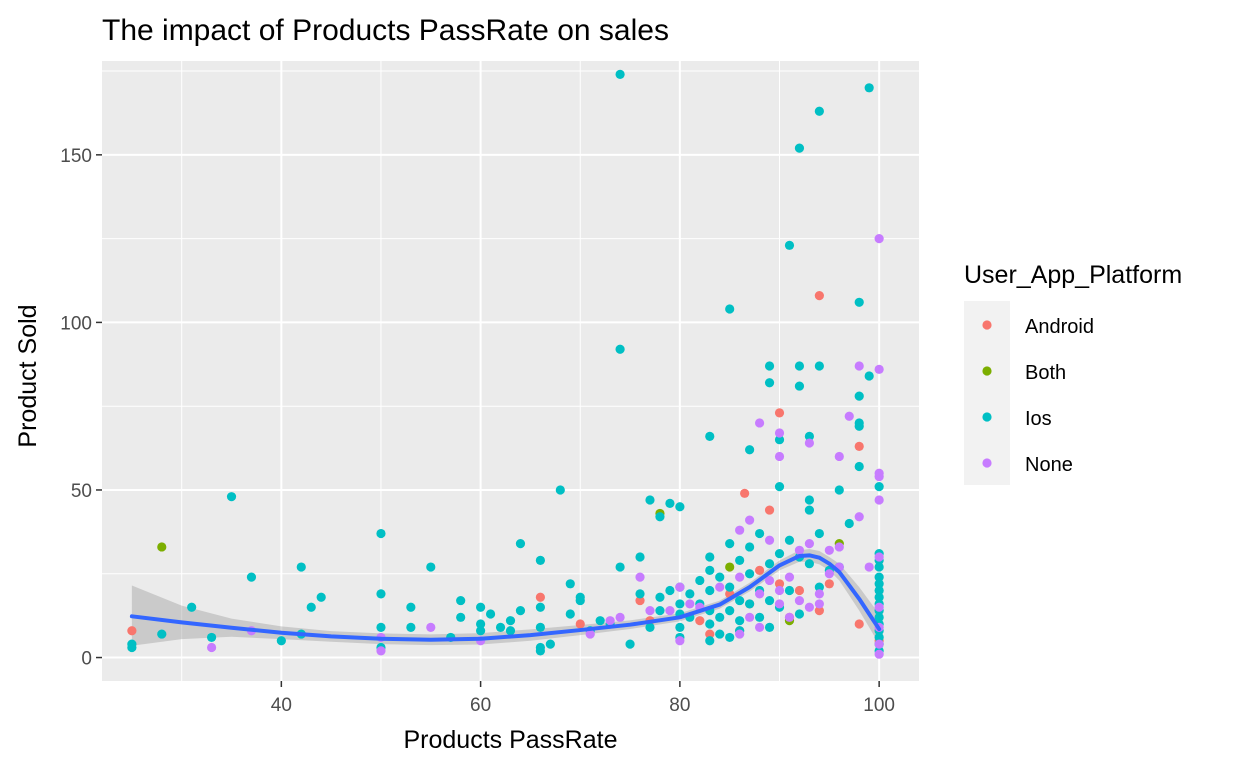  I want to click on legend-key-none, so click(987, 463).